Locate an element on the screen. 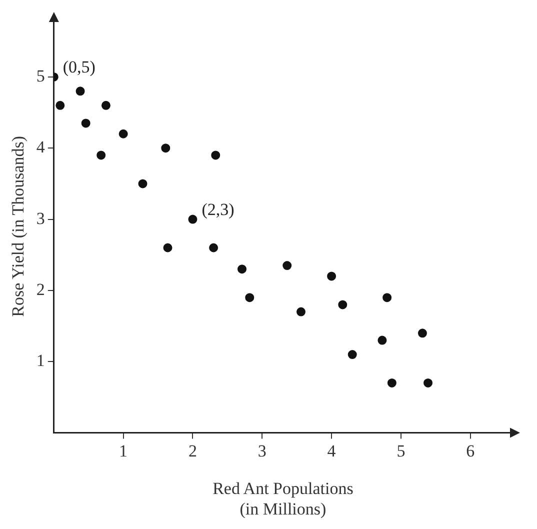  y-tick-label: 2 is located at coordinates (40, 289).